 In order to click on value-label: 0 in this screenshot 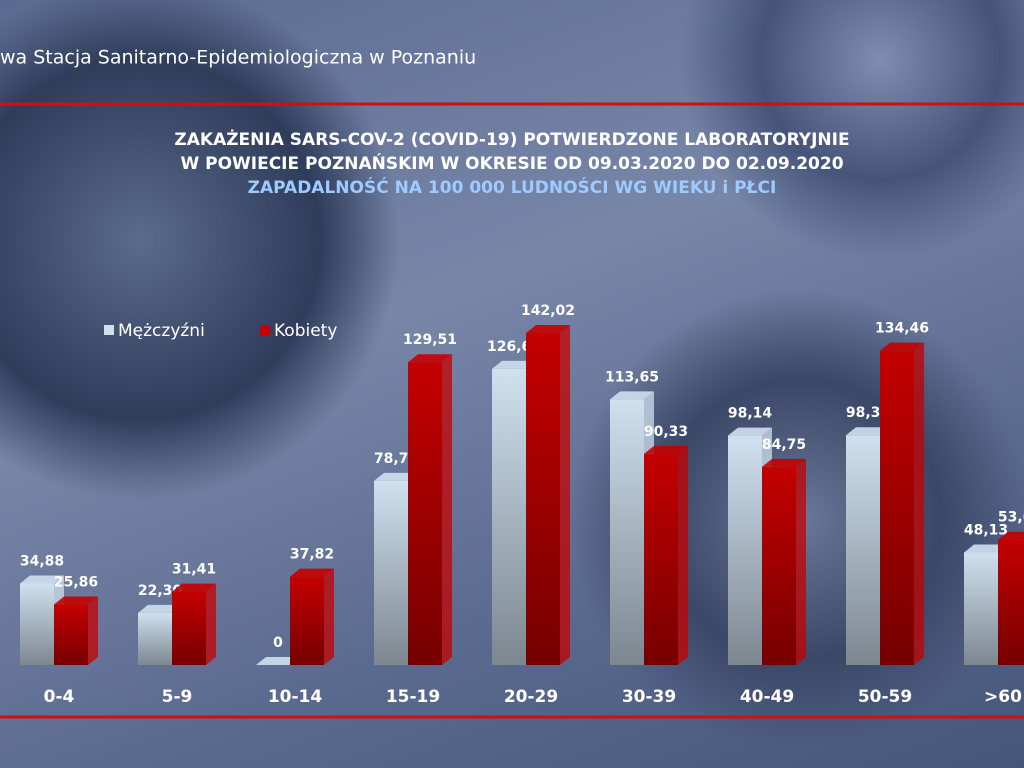, I will do `click(278, 643)`.